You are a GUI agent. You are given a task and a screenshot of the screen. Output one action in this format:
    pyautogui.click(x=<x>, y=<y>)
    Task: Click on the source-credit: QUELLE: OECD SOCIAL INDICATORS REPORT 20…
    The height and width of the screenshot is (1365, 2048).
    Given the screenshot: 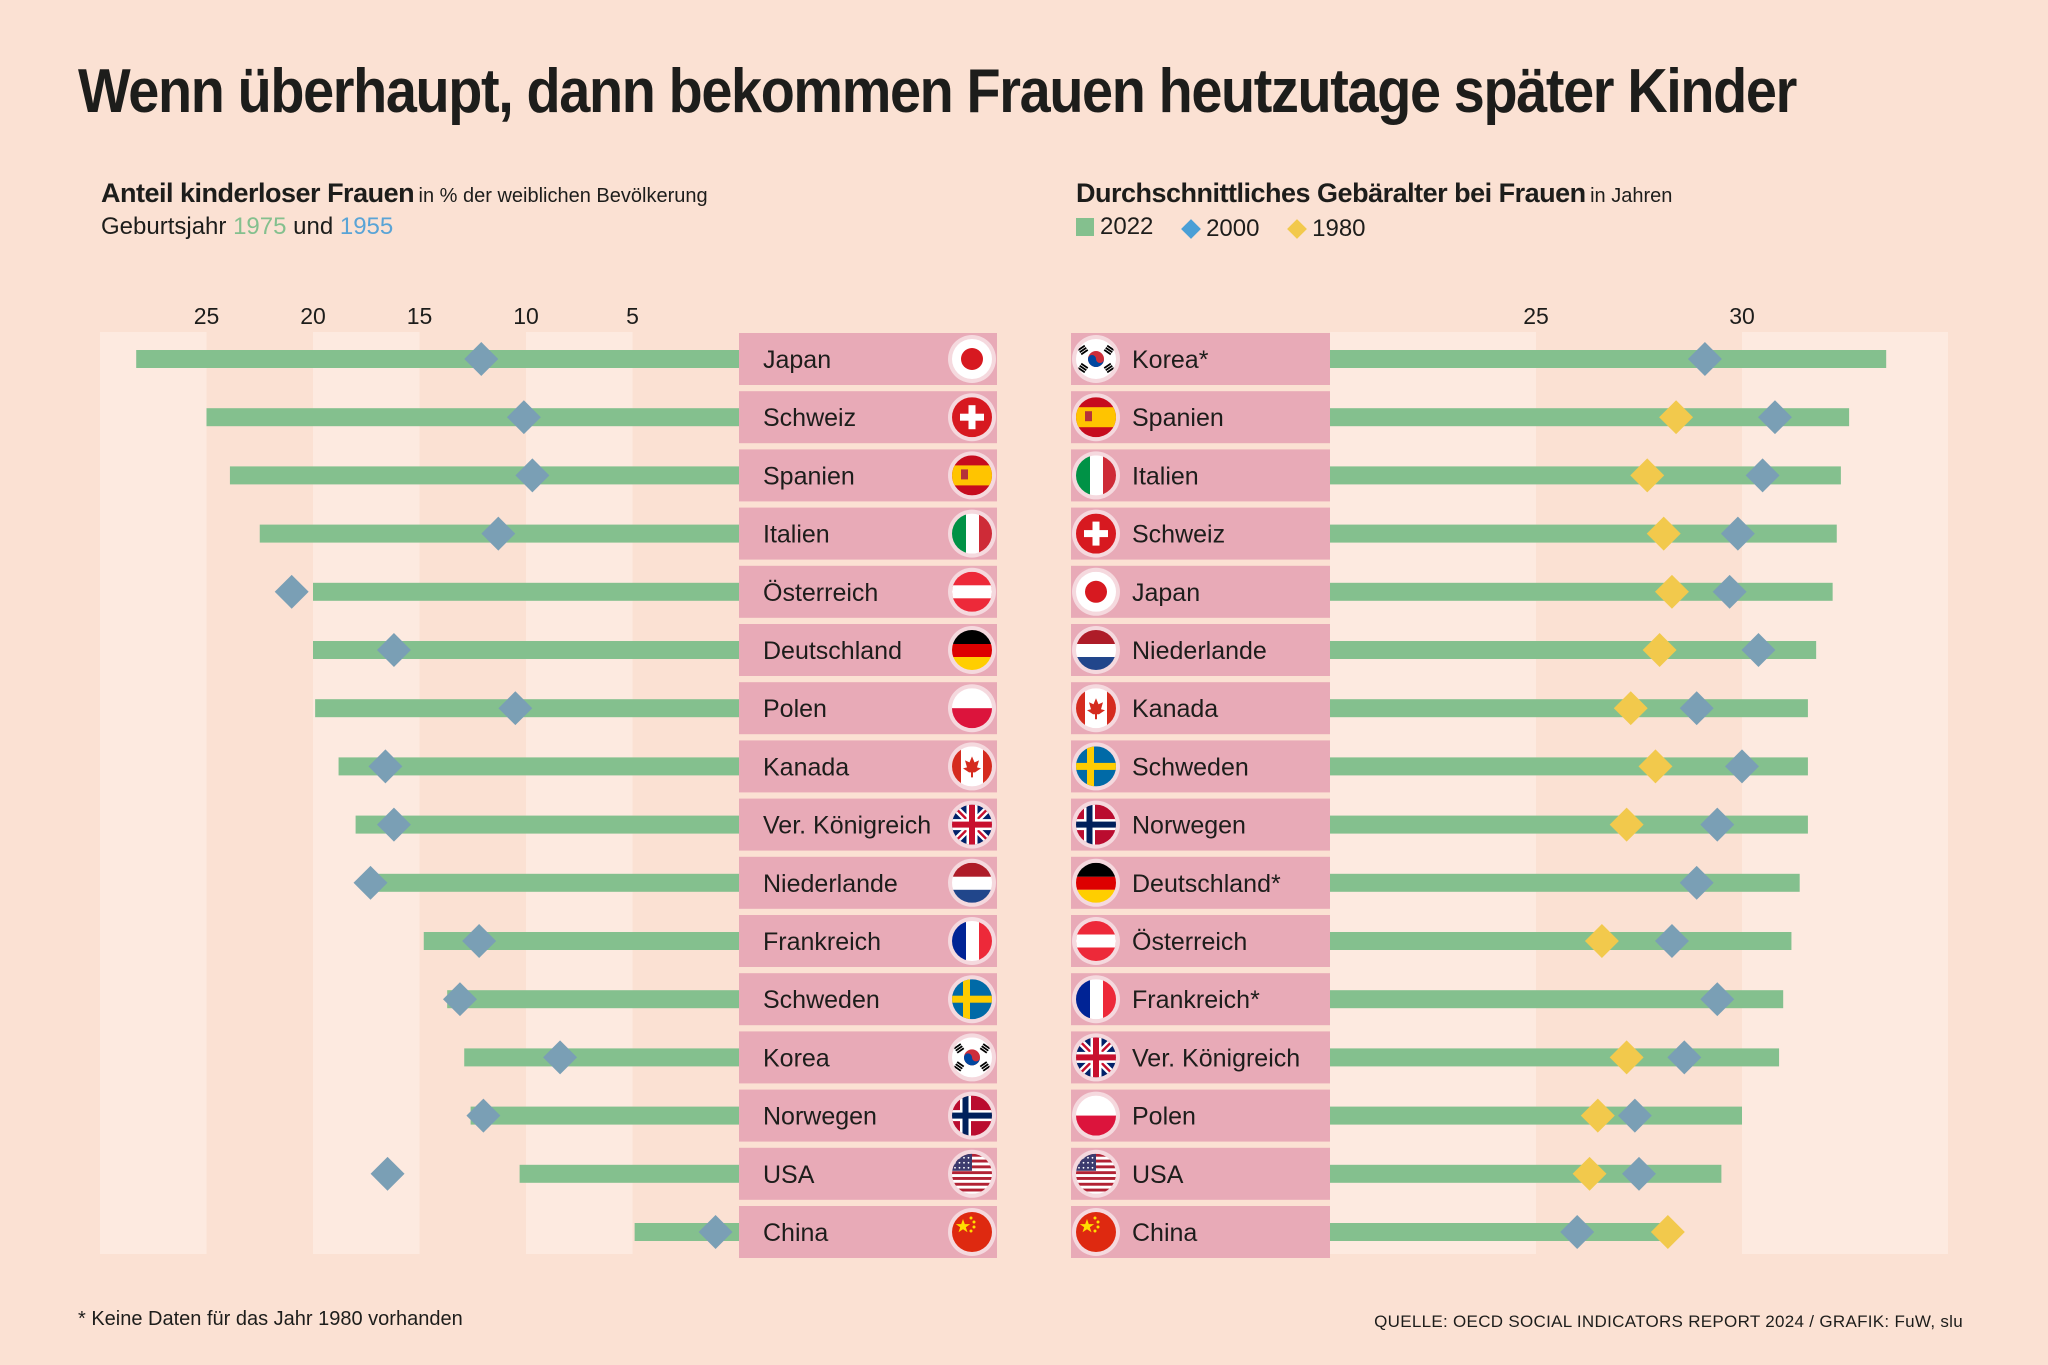 What is the action you would take?
    pyautogui.click(x=1668, y=1321)
    